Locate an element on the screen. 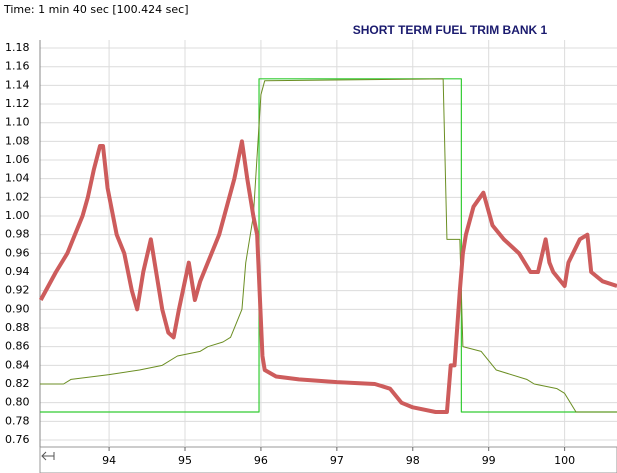  x-tick-label: 96 is located at coordinates (261, 460).